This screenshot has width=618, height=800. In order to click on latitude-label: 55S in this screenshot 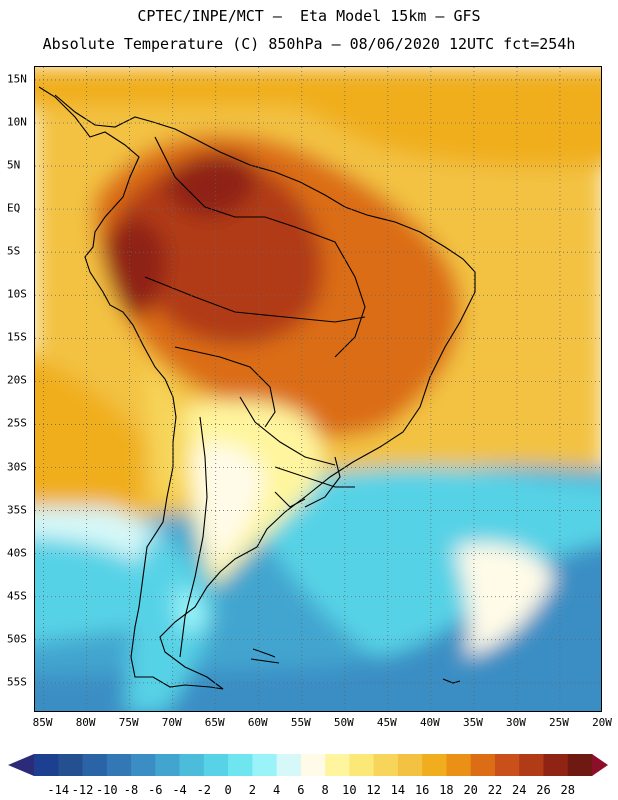, I will do `click(17, 682)`.